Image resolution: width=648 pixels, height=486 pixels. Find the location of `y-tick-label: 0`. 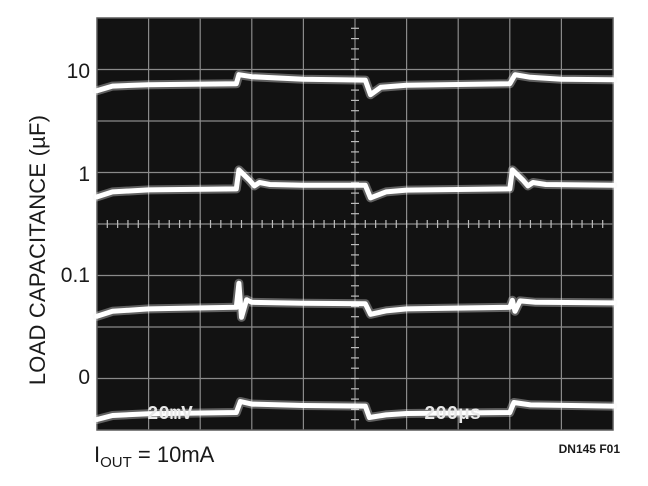

y-tick-label: 0 is located at coordinates (84, 377).